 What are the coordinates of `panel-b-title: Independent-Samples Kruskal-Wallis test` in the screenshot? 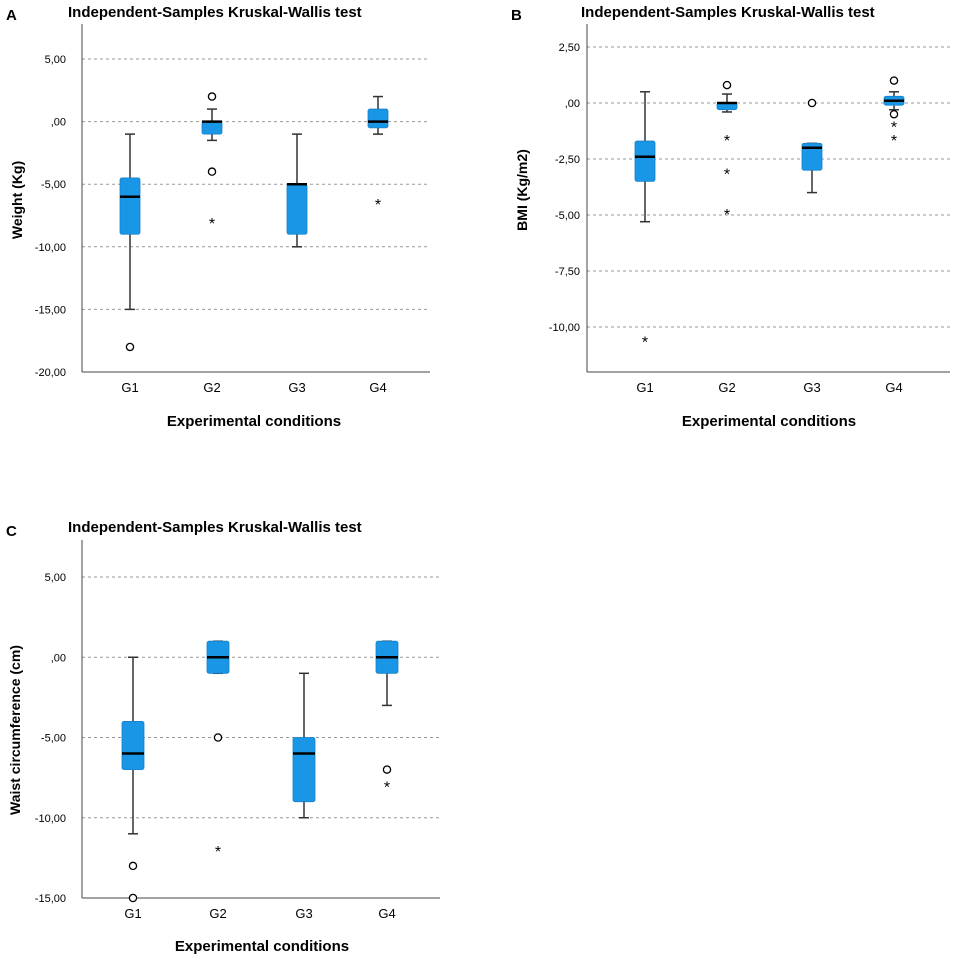 It's located at (728, 12).